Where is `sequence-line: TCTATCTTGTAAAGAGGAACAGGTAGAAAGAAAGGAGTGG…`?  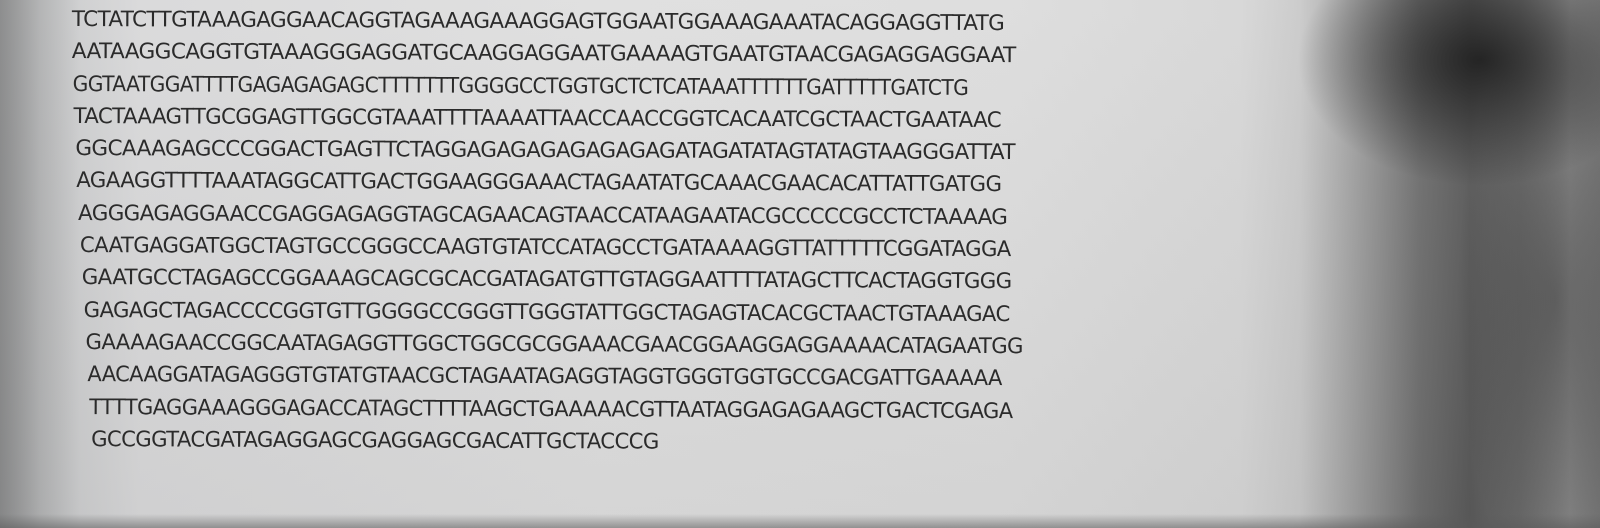 sequence-line: TCTATCTTGTAAAGAGGAACAGGTAGAAAGAAAGGAGTGG… is located at coordinates (538, 21).